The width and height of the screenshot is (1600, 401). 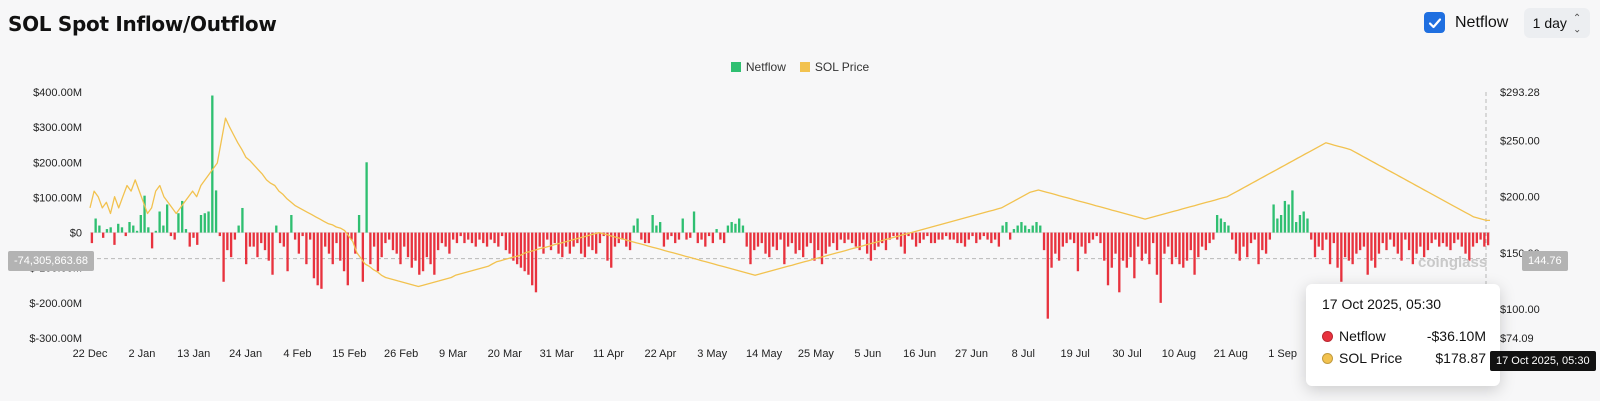 What do you see at coordinates (816, 354) in the screenshot?
I see `x-tick-label: 25 May` at bounding box center [816, 354].